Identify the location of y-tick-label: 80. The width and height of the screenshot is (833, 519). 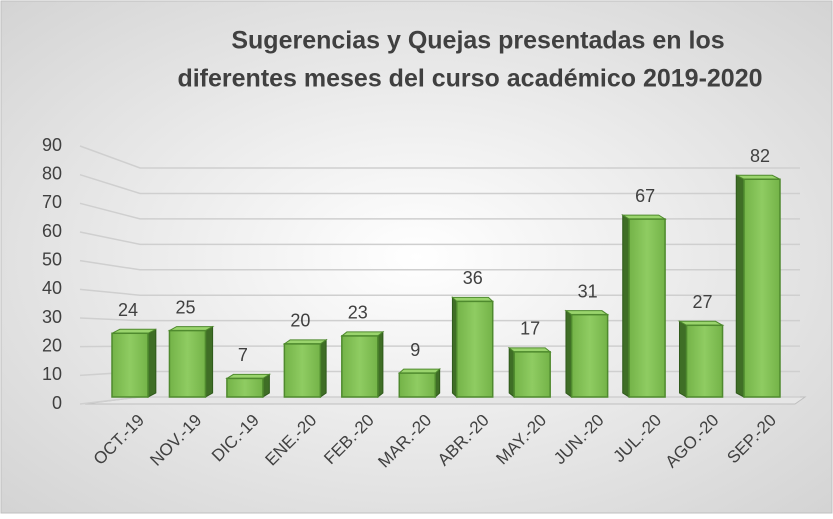
(52, 173).